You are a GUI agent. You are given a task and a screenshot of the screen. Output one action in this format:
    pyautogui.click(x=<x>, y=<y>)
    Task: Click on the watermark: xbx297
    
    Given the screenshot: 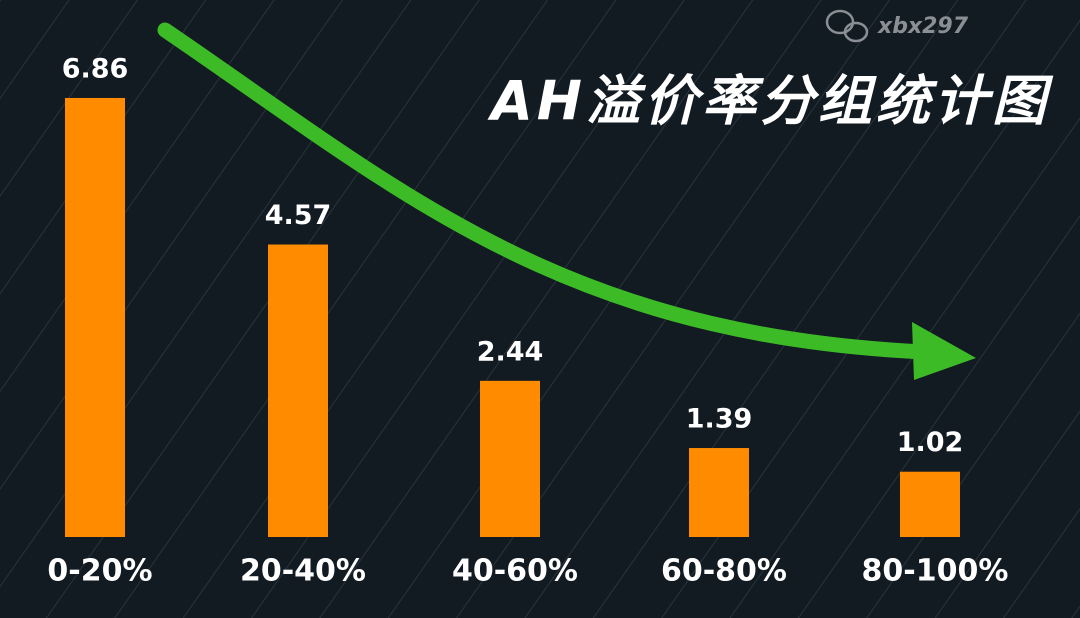 What is the action you would take?
    pyautogui.click(x=897, y=26)
    